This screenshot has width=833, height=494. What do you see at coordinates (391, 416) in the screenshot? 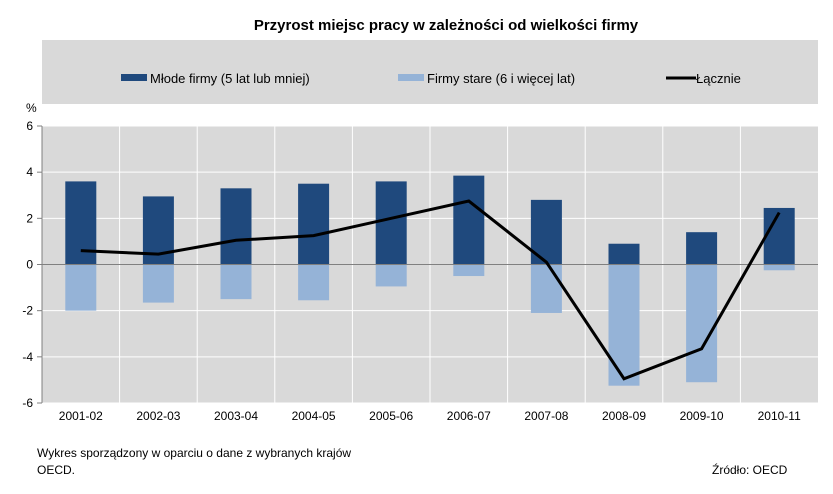
I see `x-tick-label: 2005-06` at bounding box center [391, 416].